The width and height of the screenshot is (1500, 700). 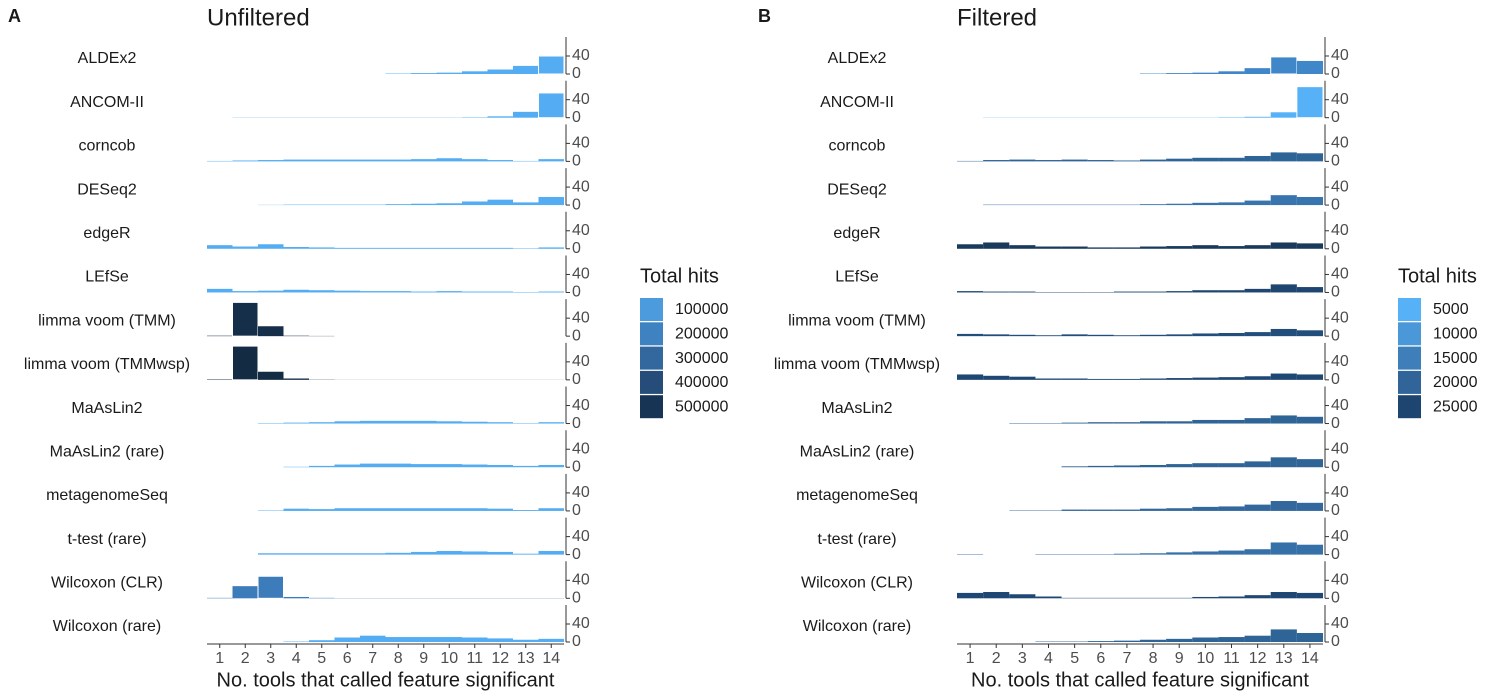 What do you see at coordinates (107, 146) in the screenshot?
I see `row-label: corncob` at bounding box center [107, 146].